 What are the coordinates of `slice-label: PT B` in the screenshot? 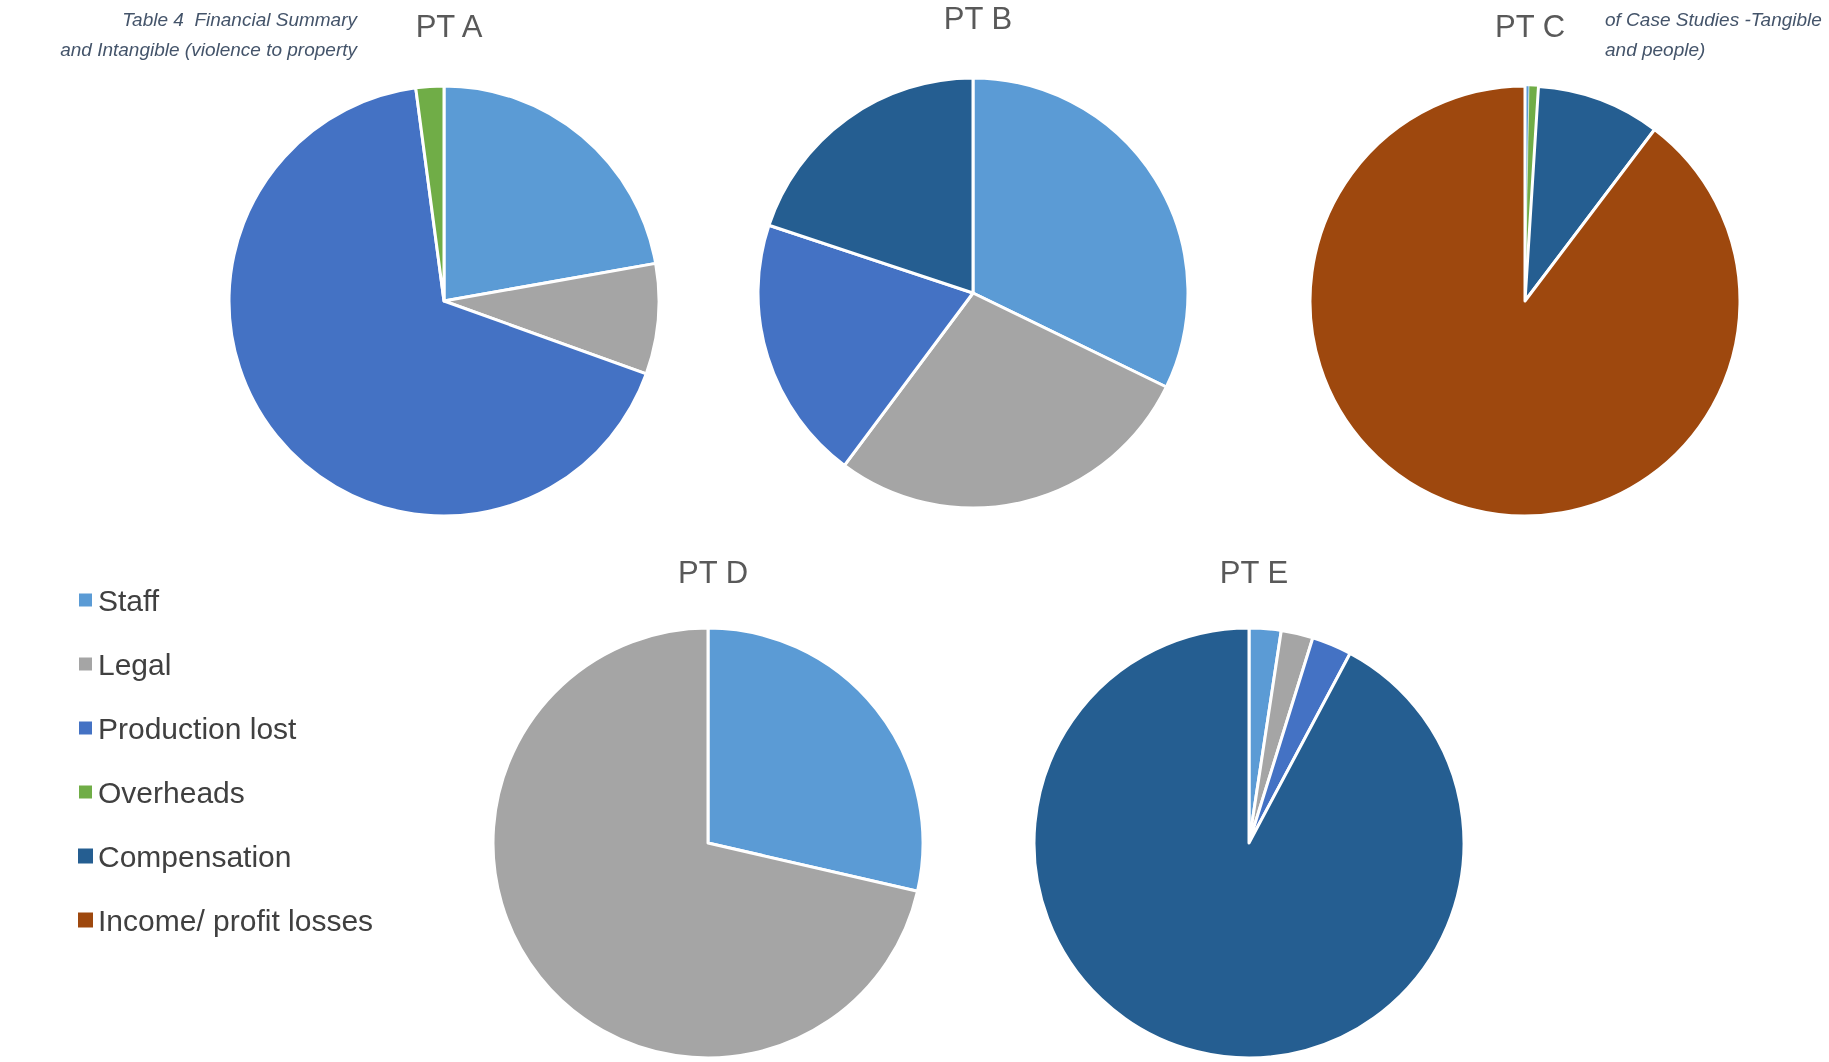 It's located at (978, 18).